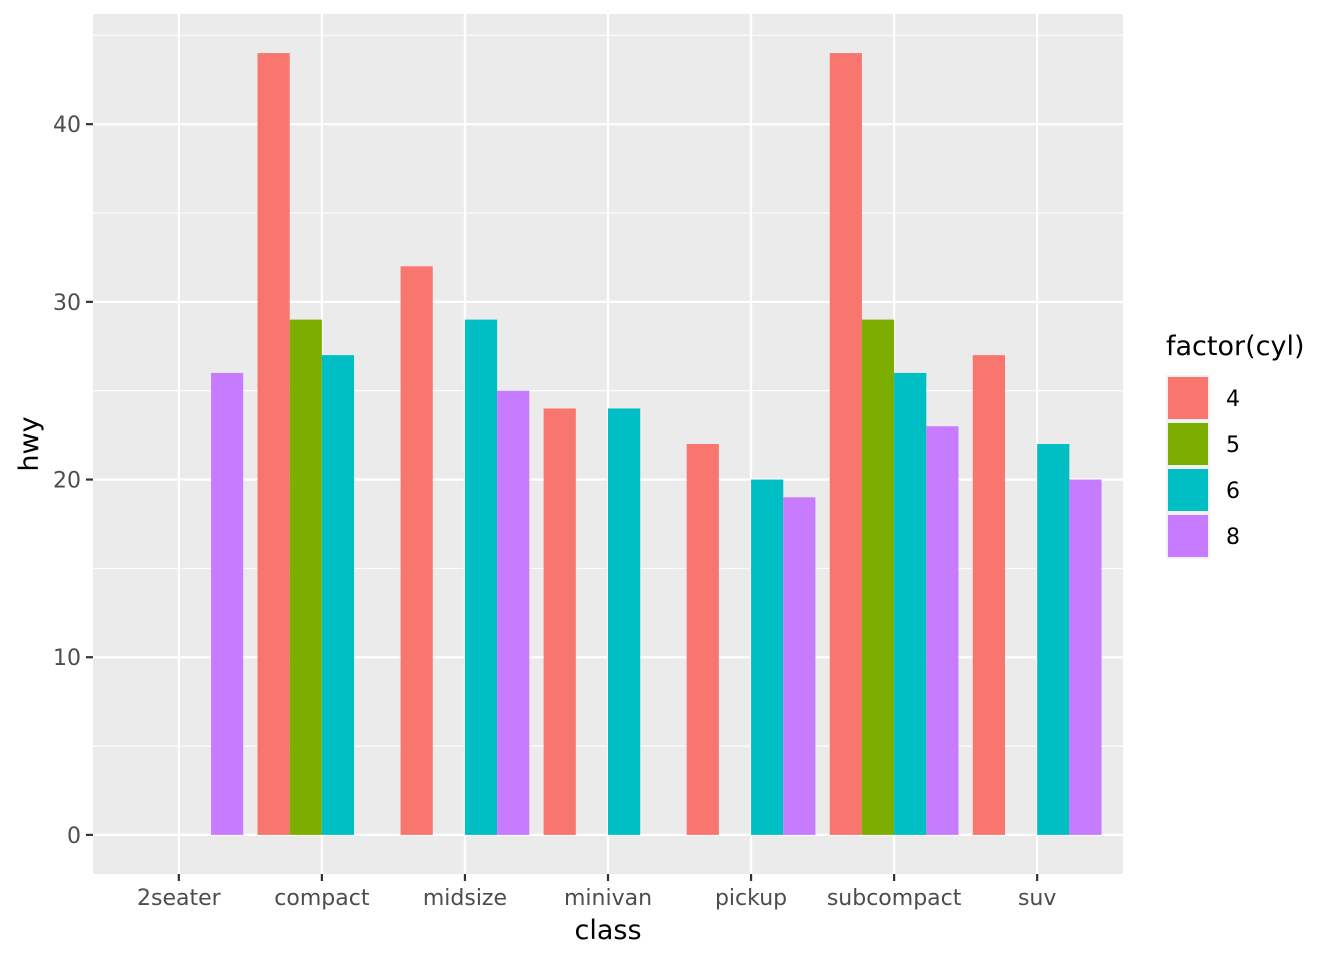 This screenshot has width=1344, height=960. I want to click on x-tick-label: minivan, so click(608, 898).